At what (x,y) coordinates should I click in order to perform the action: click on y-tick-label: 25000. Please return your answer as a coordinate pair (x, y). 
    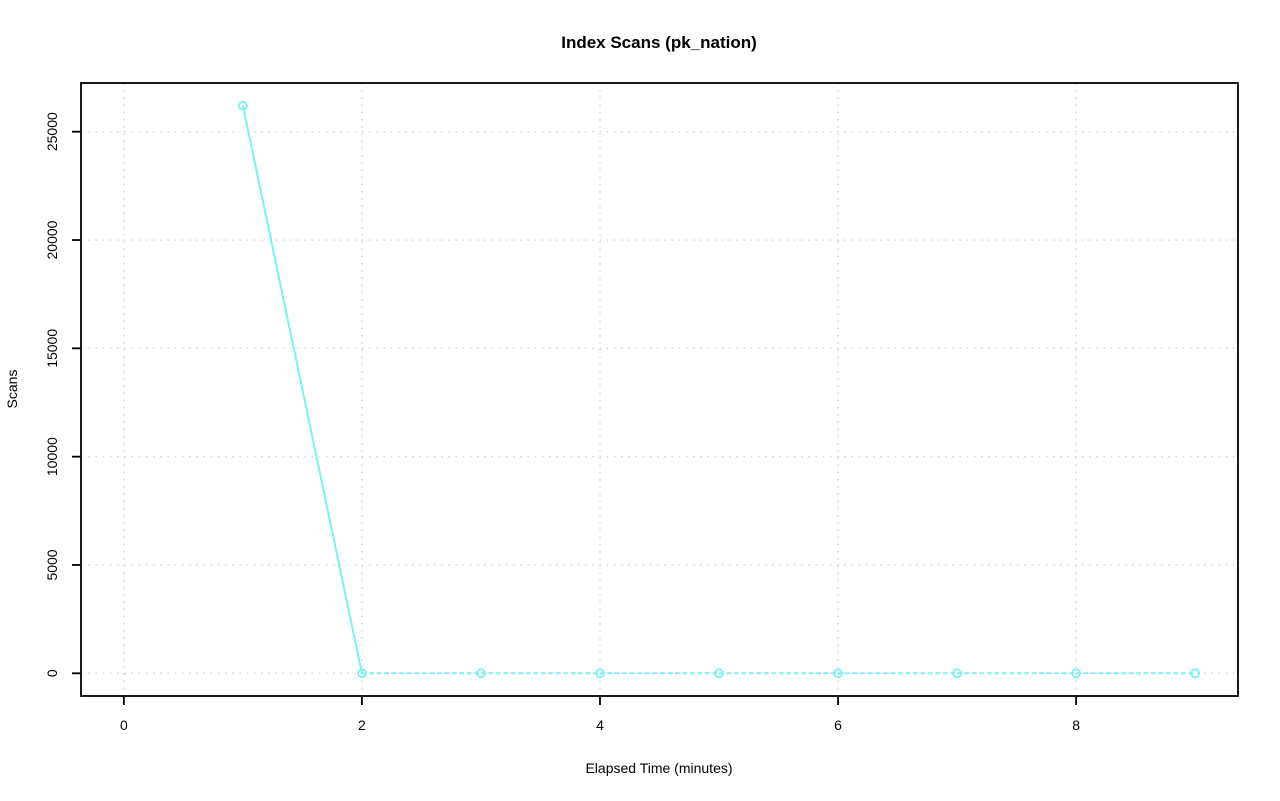
    Looking at the image, I should click on (52, 131).